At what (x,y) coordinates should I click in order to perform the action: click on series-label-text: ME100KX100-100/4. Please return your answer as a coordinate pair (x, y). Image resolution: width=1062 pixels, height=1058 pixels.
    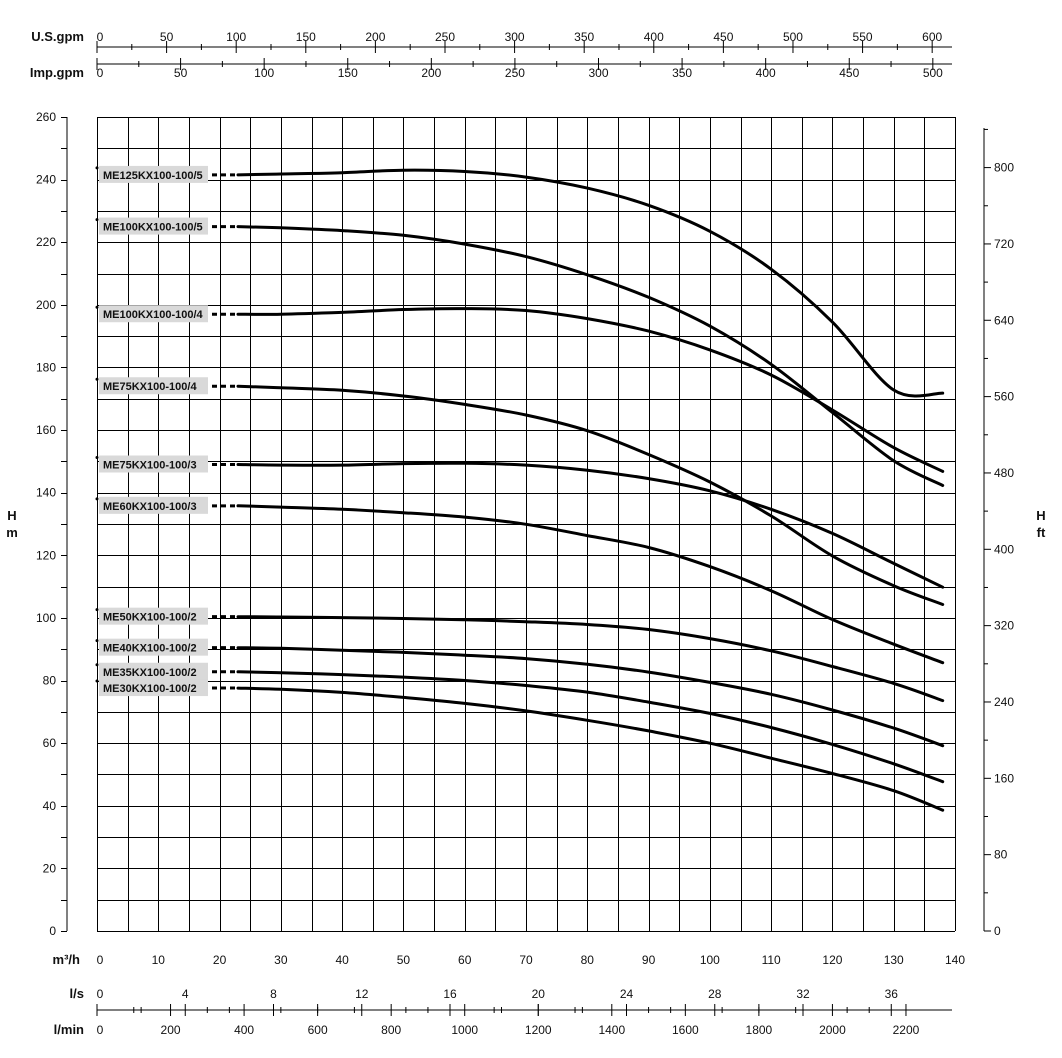
    Looking at the image, I should click on (153, 315).